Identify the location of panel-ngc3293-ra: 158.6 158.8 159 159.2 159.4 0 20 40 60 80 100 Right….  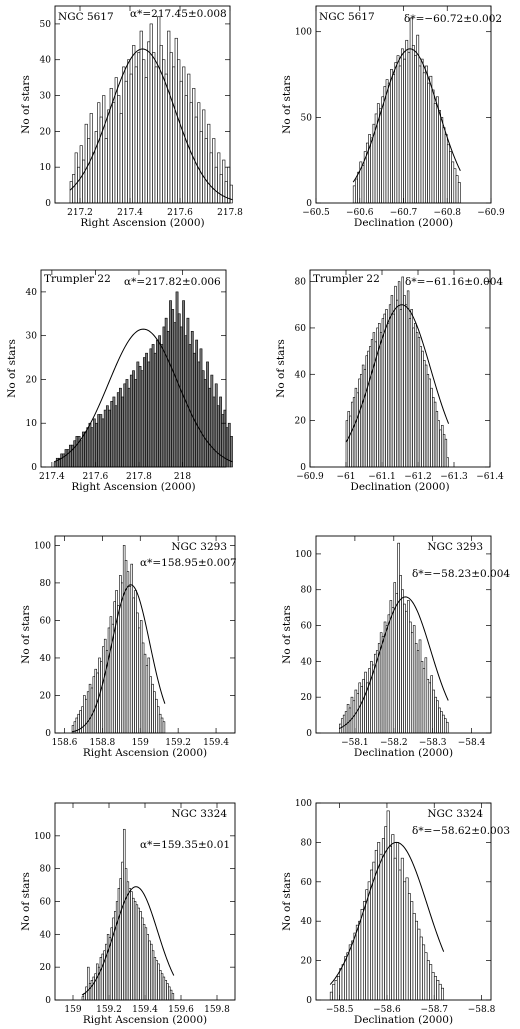
(128, 647).